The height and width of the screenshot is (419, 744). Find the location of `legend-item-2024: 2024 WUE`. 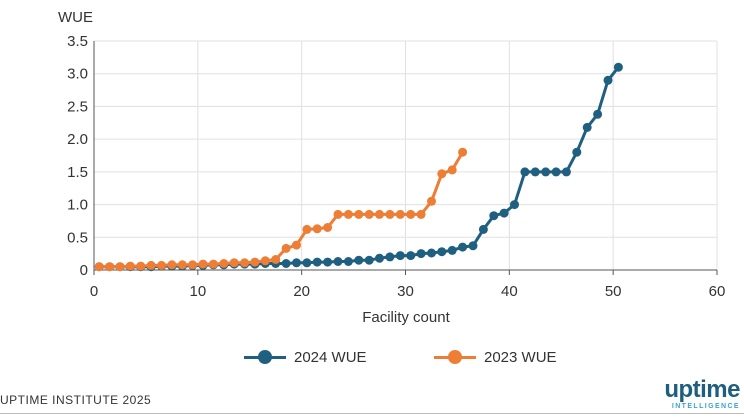

legend-item-2024: 2024 WUE is located at coordinates (305, 357).